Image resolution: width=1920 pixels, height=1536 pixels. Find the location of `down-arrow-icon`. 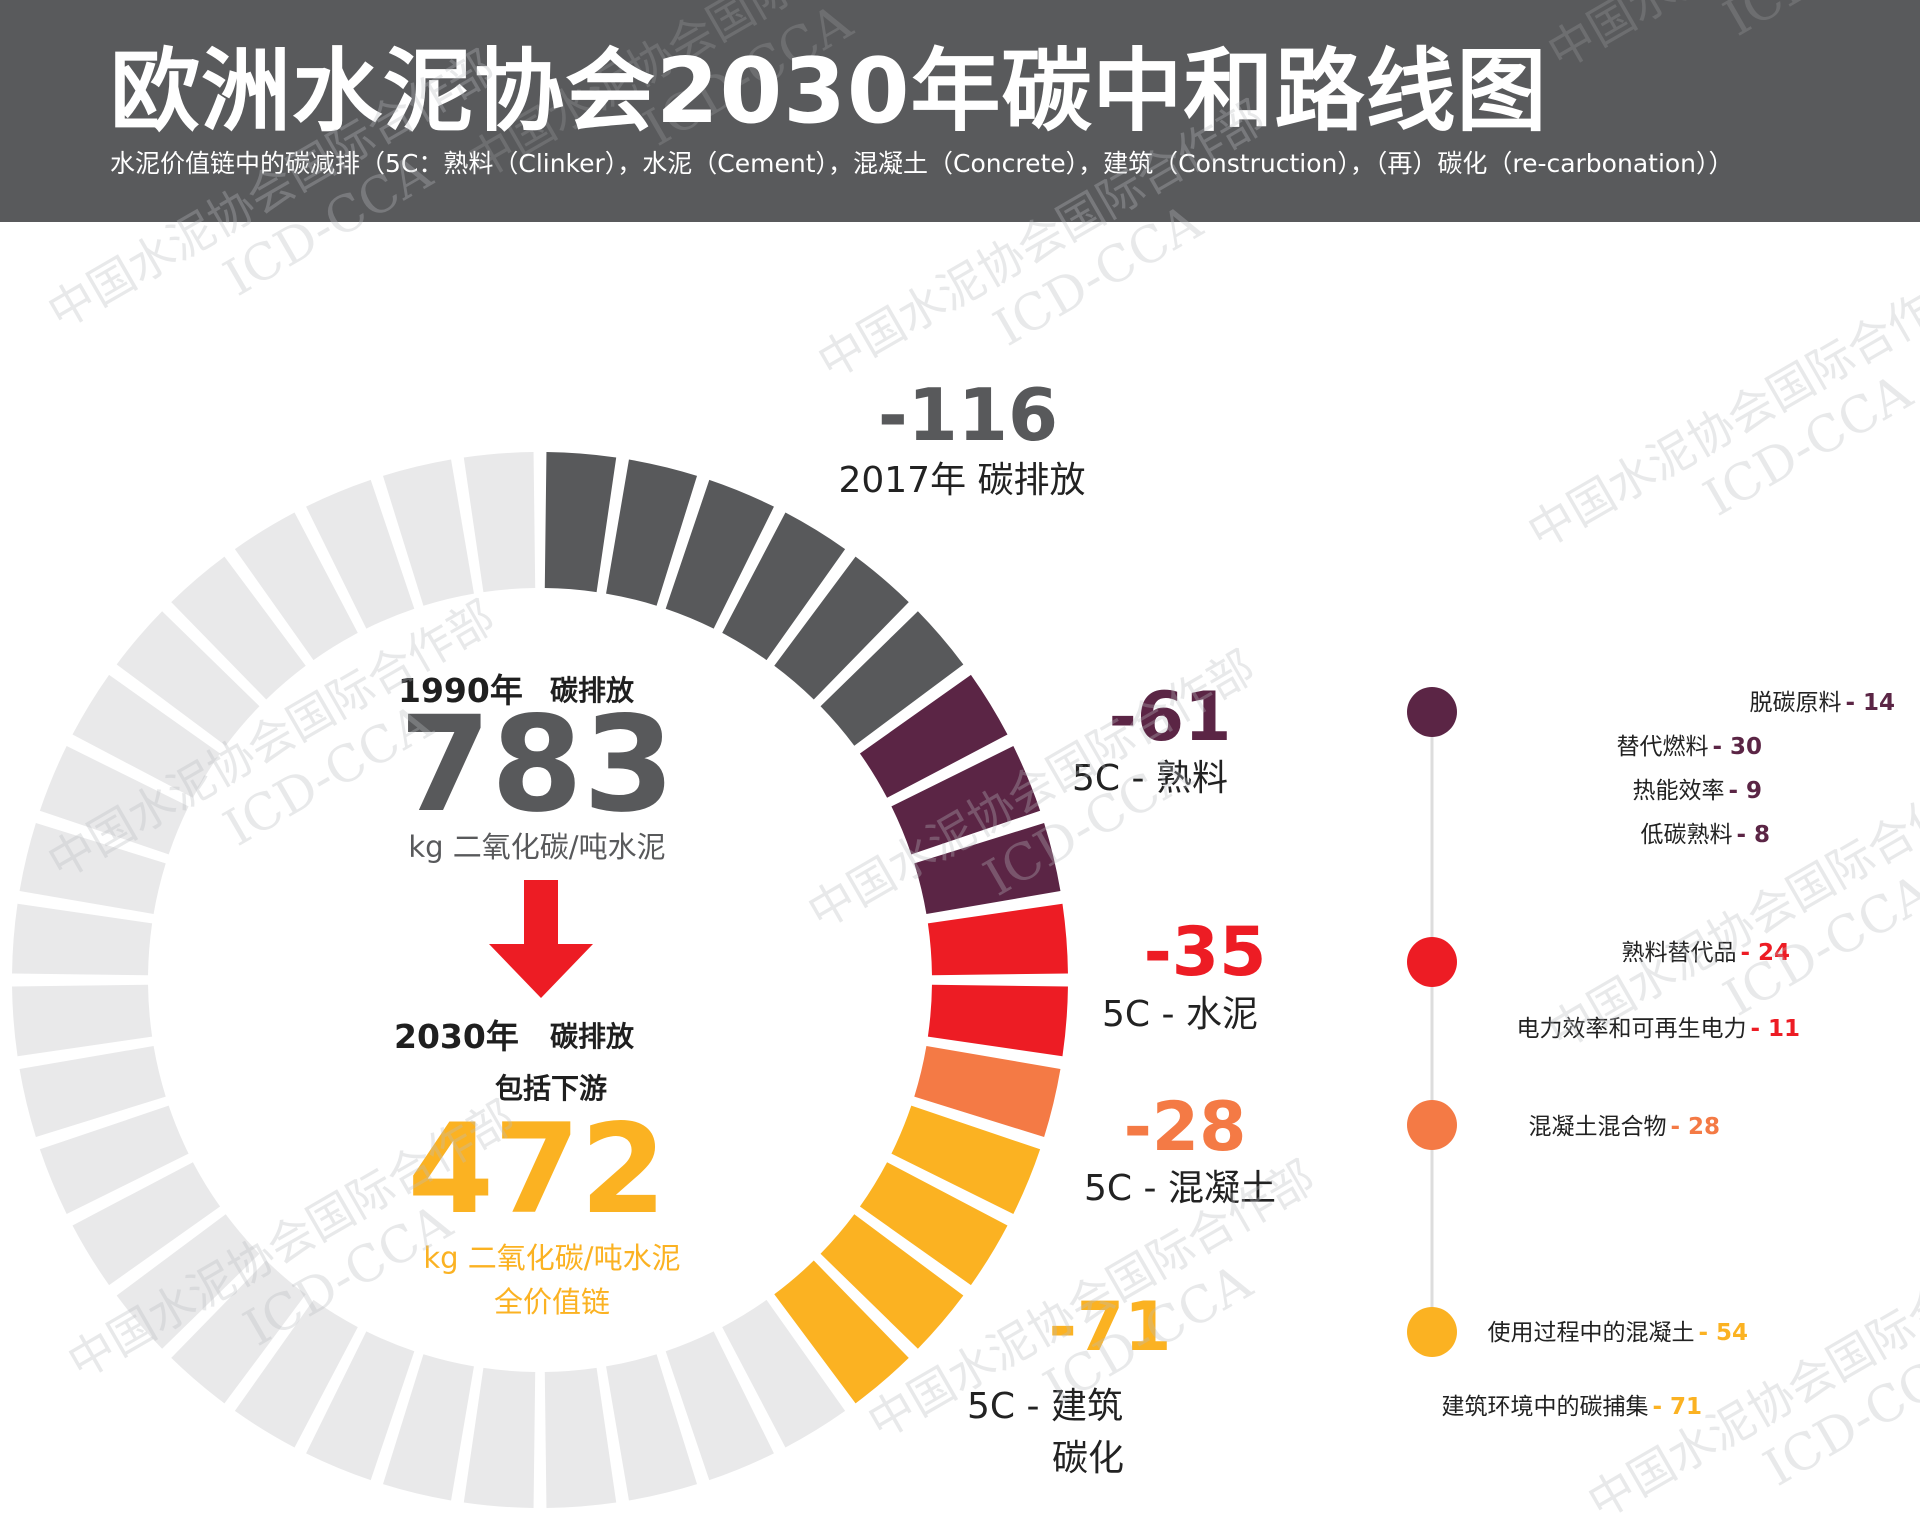

down-arrow-icon is located at coordinates (541, 939).